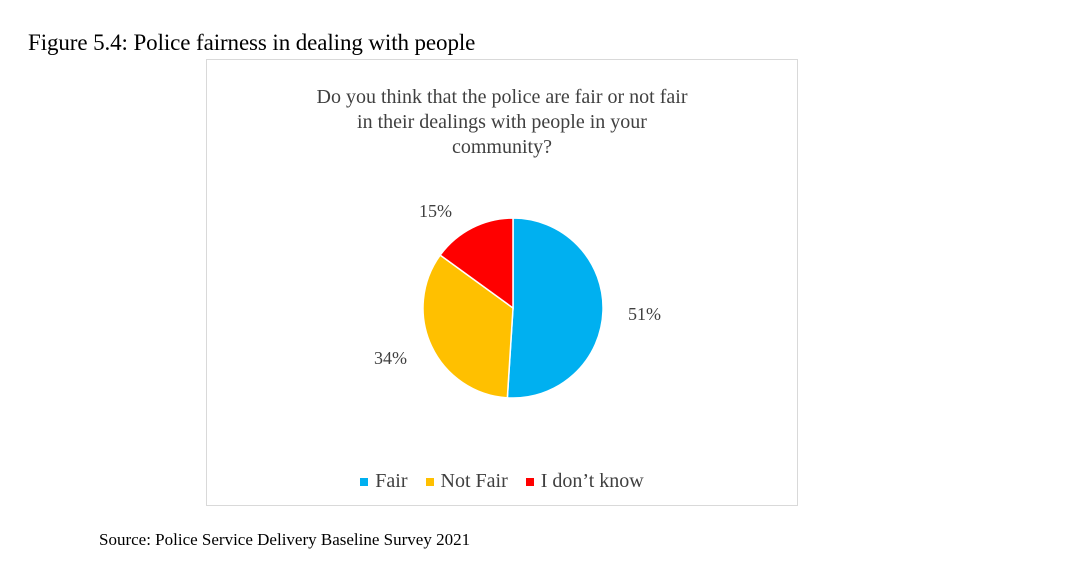  I want to click on pie-chart, so click(513, 308).